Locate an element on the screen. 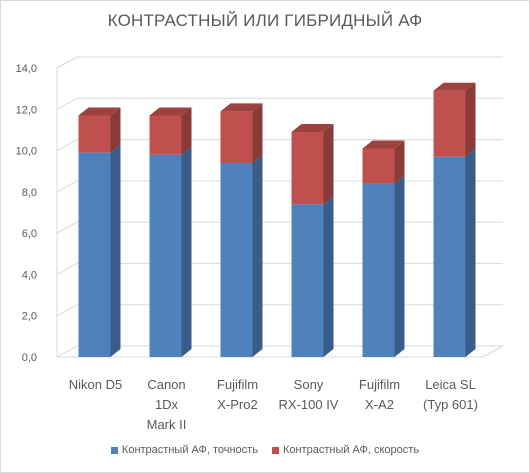 This screenshot has width=530, height=473. chart-title: КОНТРАСТНЫЙ ИЛИ ГИБРИДНЫЙ АФ is located at coordinates (265, 20).